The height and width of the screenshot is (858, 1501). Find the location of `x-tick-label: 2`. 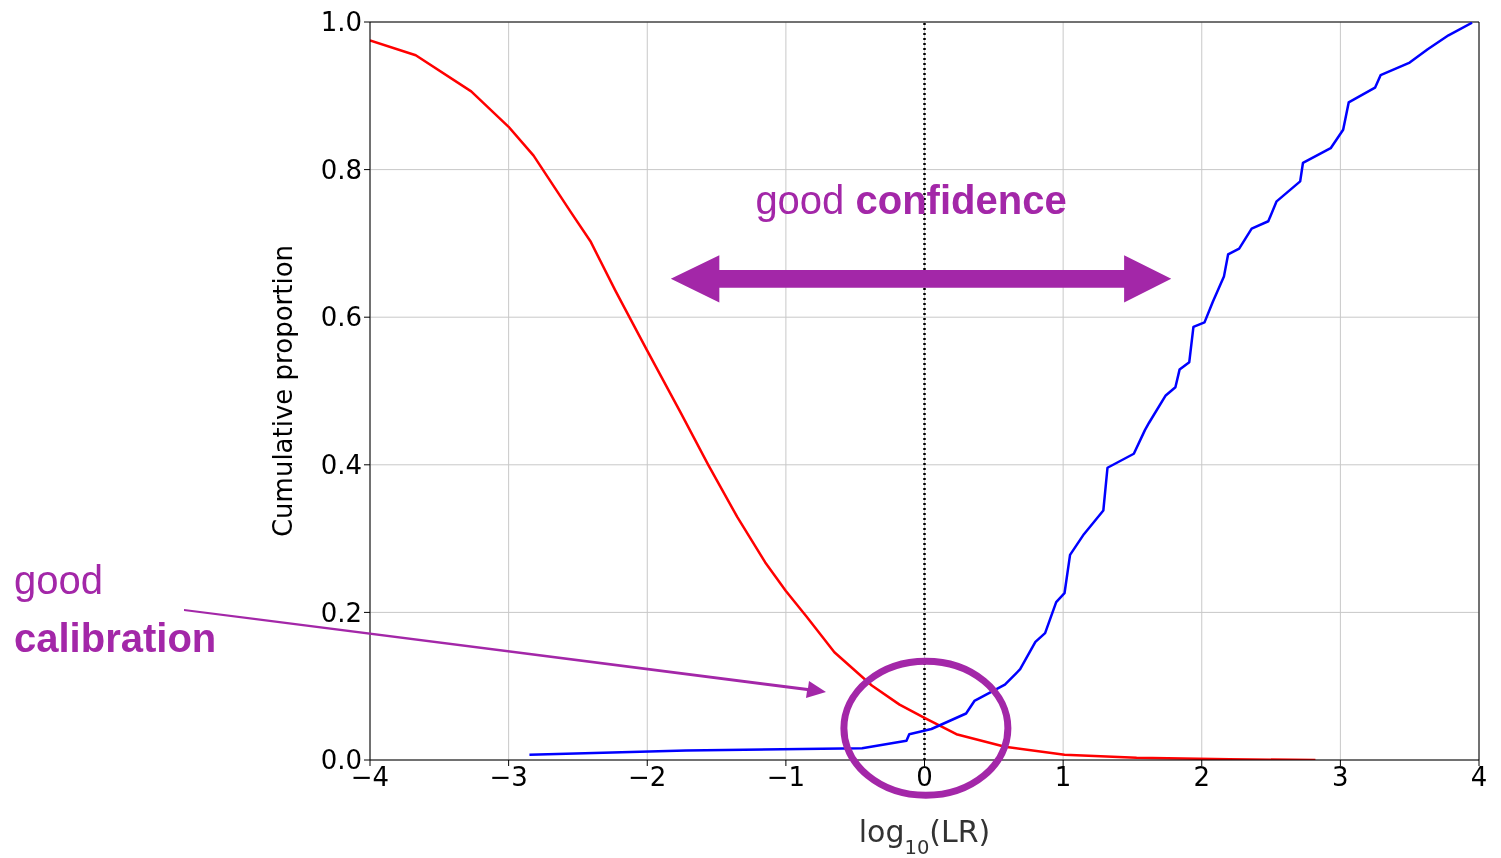

x-tick-label: 2 is located at coordinates (1202, 777).